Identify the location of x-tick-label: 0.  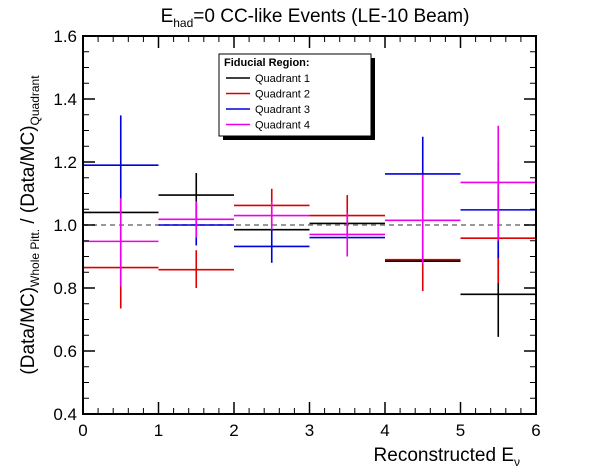
(82, 430).